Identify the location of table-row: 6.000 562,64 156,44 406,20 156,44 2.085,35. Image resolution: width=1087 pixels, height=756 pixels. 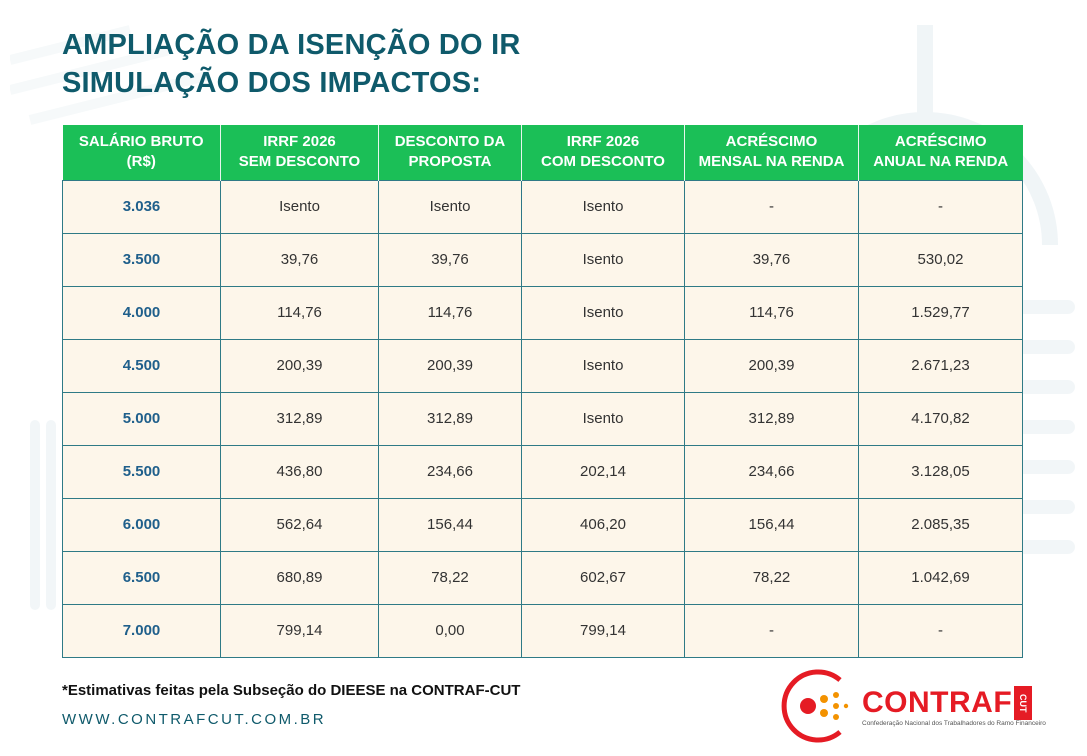
(542, 524).